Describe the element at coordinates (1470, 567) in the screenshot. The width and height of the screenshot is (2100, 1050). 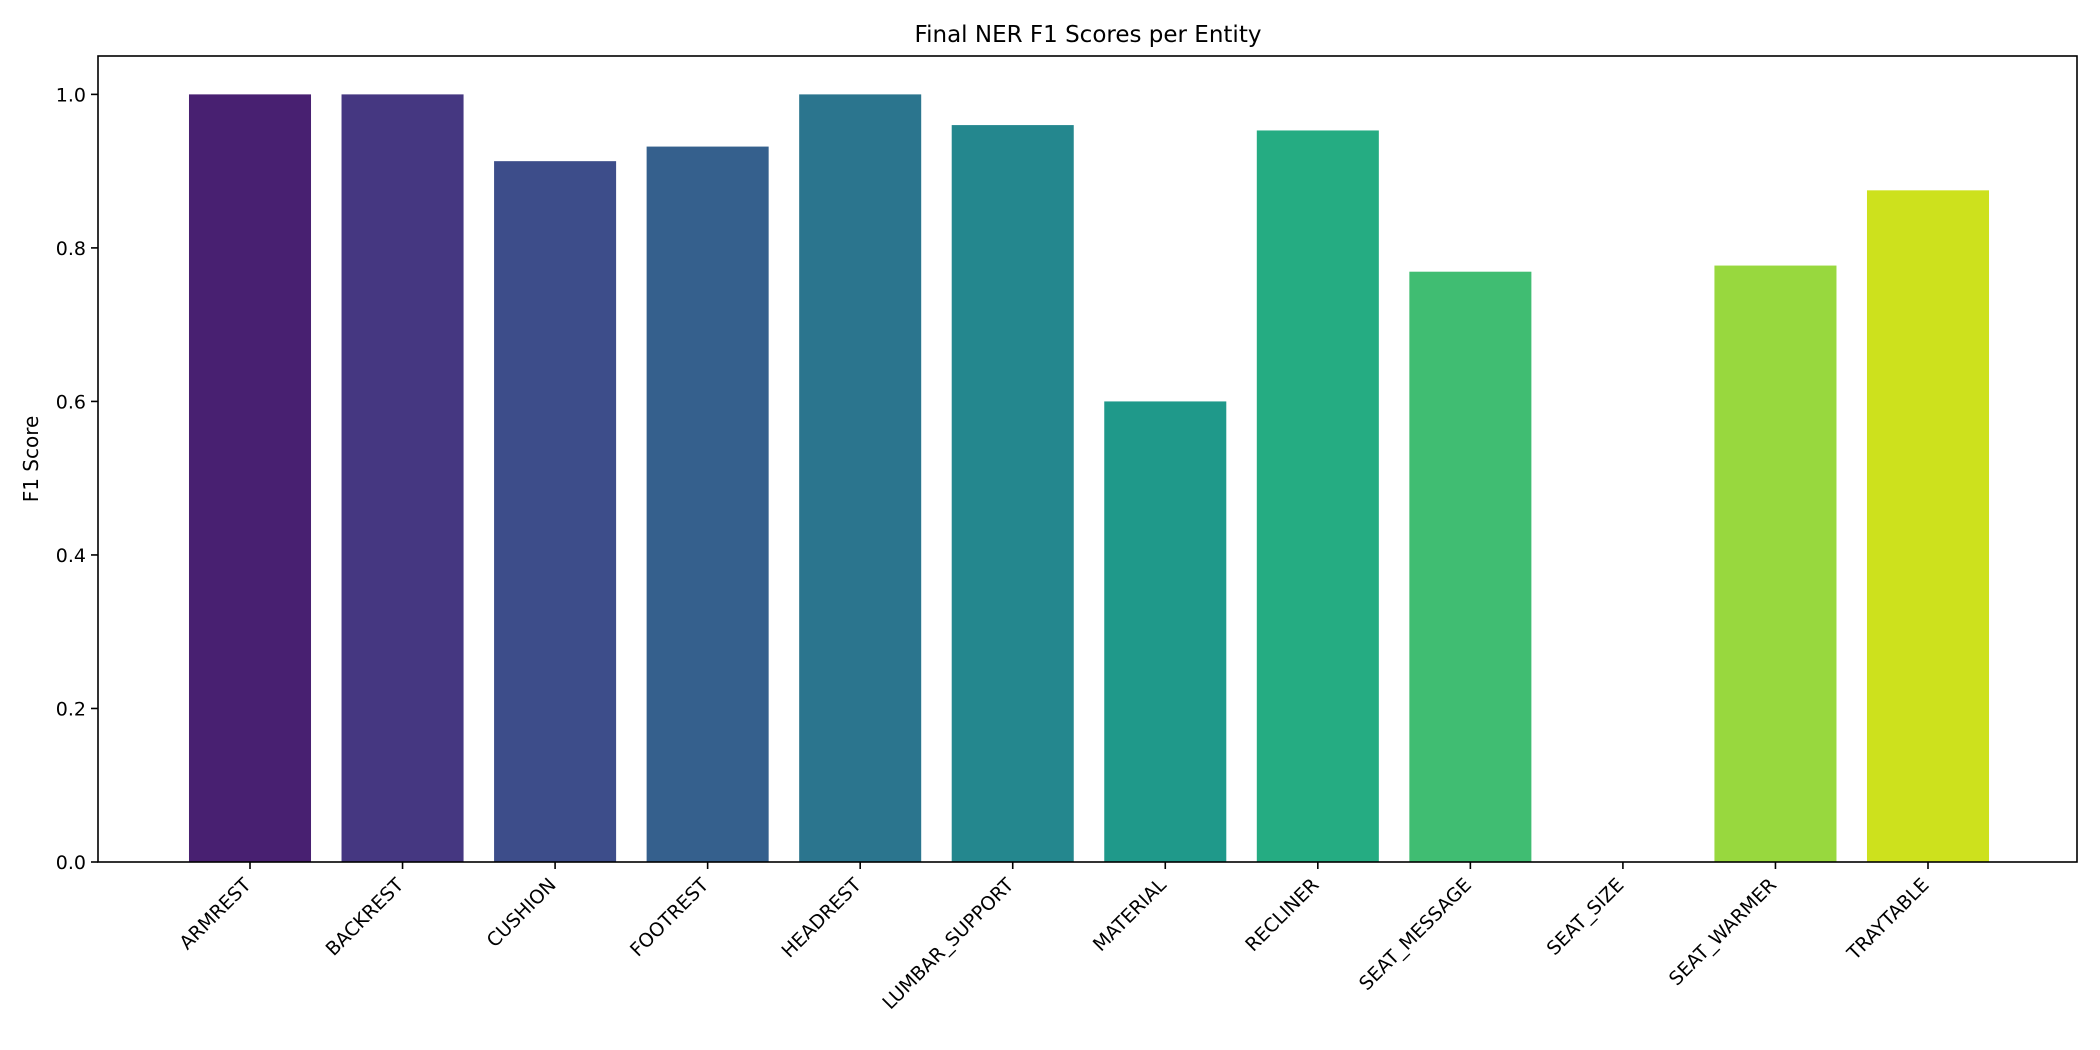
I see `bar-seat-message` at that location.